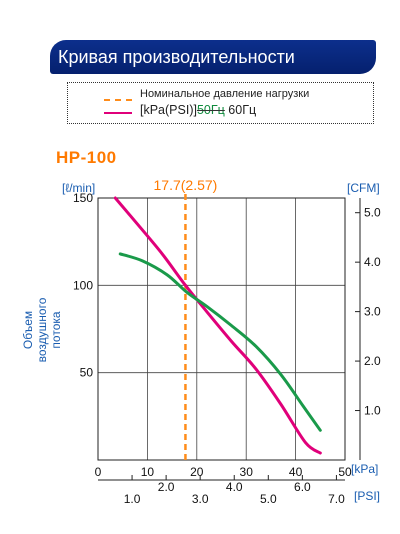 The height and width of the screenshot is (534, 400). What do you see at coordinates (372, 312) in the screenshot?
I see `cfm-tick-label: 3.0` at bounding box center [372, 312].